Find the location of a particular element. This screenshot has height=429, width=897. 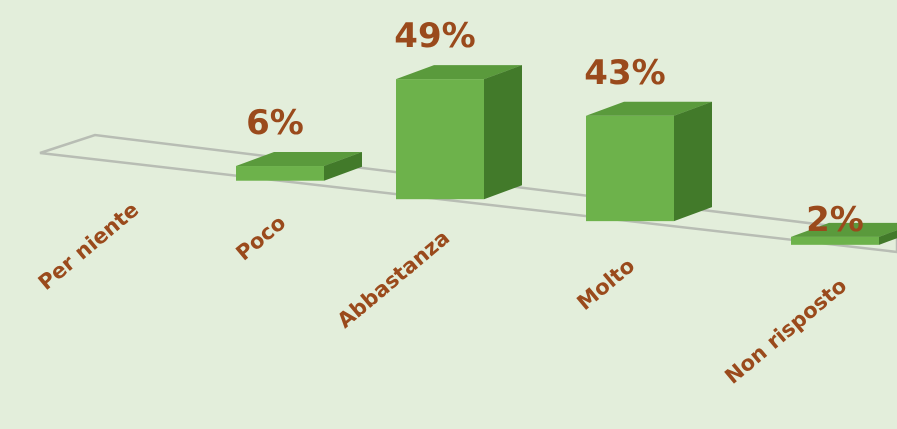

bar-front-abbastanza is located at coordinates (440, 139).